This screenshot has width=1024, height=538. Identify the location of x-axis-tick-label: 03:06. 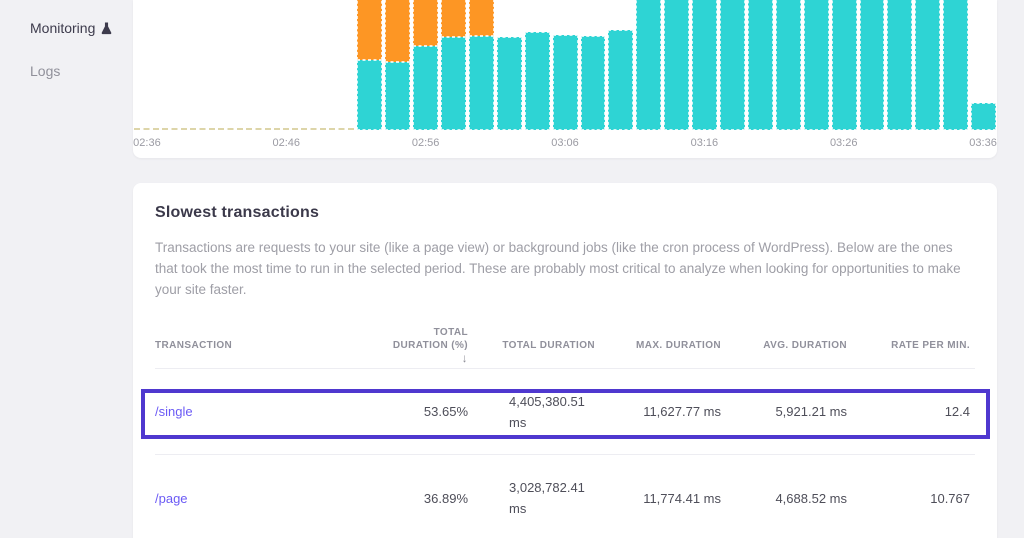
(565, 143).